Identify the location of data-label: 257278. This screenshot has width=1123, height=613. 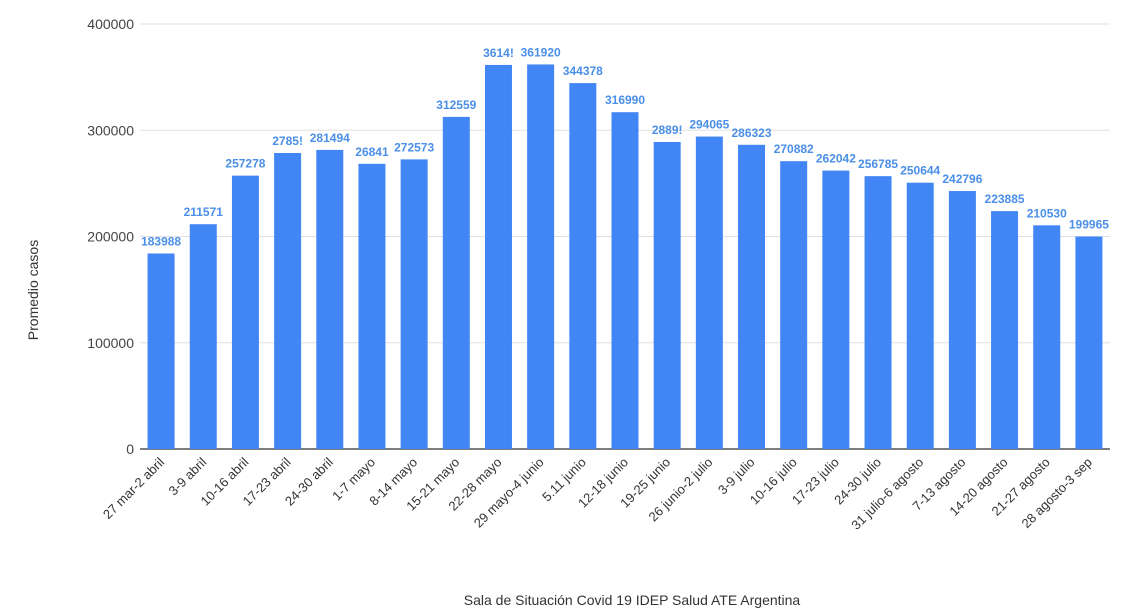
(245, 164).